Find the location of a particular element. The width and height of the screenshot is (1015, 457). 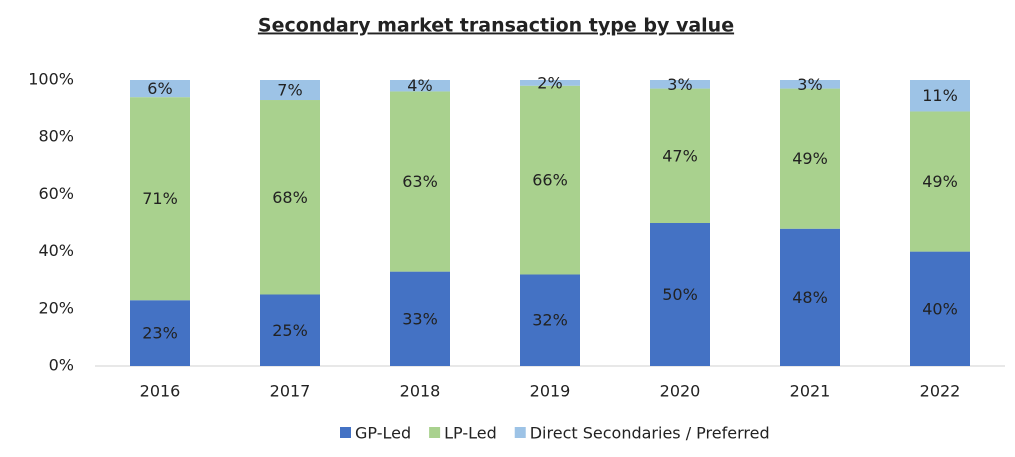

y-tick-label: 60% is located at coordinates (56, 193).